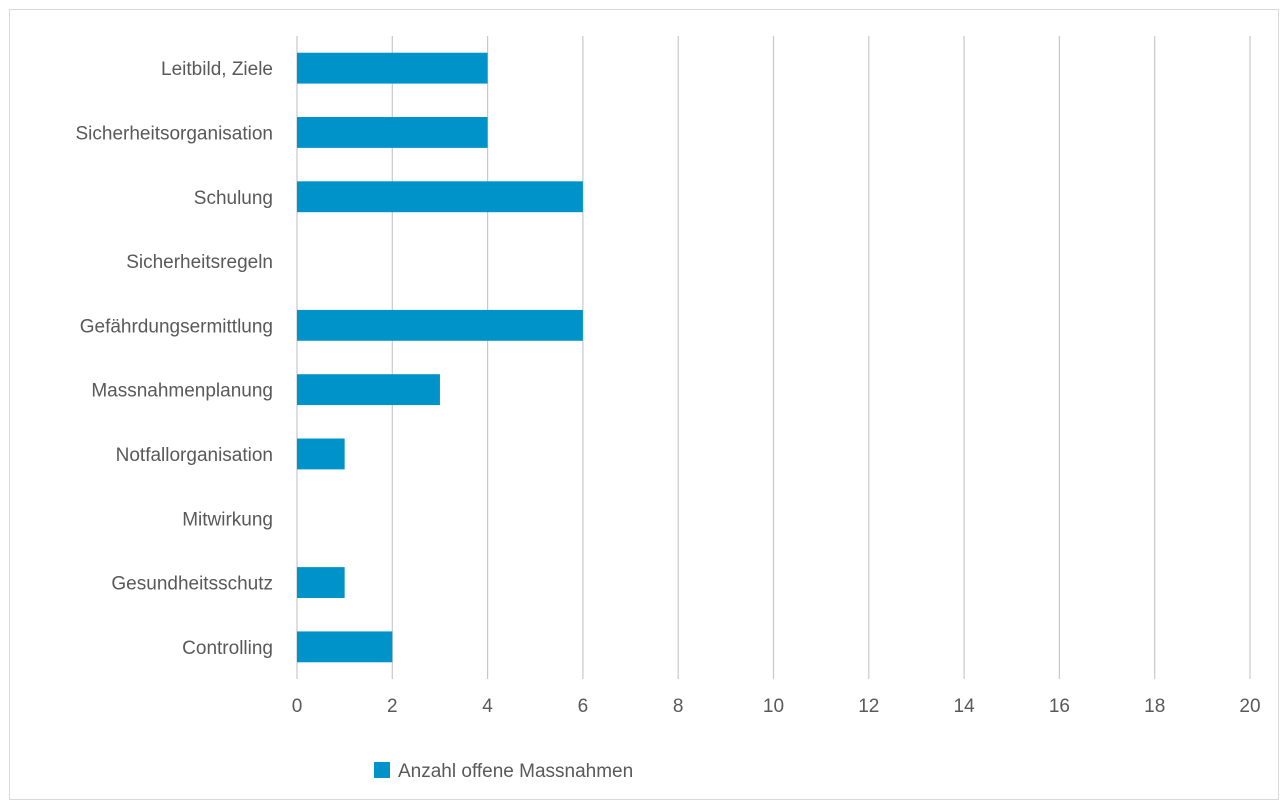  I want to click on category-label: Notfallorganisation, so click(194, 455).